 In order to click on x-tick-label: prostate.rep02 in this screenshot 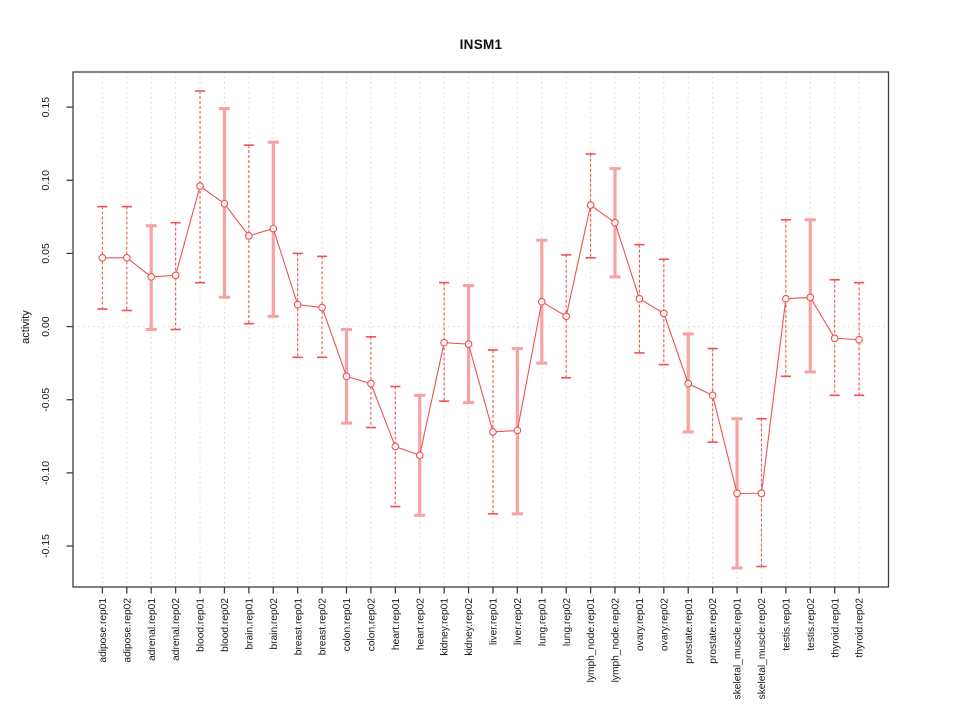, I will do `click(713, 631)`.